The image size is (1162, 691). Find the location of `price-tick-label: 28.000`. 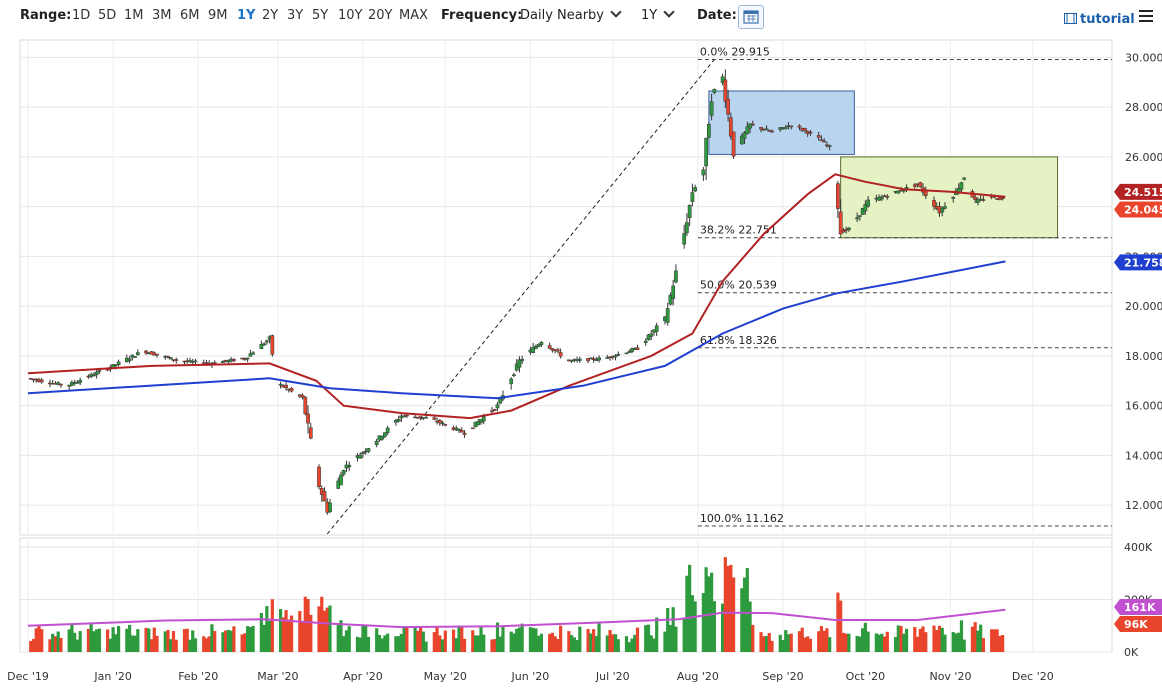

price-tick-label: 28.000 is located at coordinates (1143, 107).